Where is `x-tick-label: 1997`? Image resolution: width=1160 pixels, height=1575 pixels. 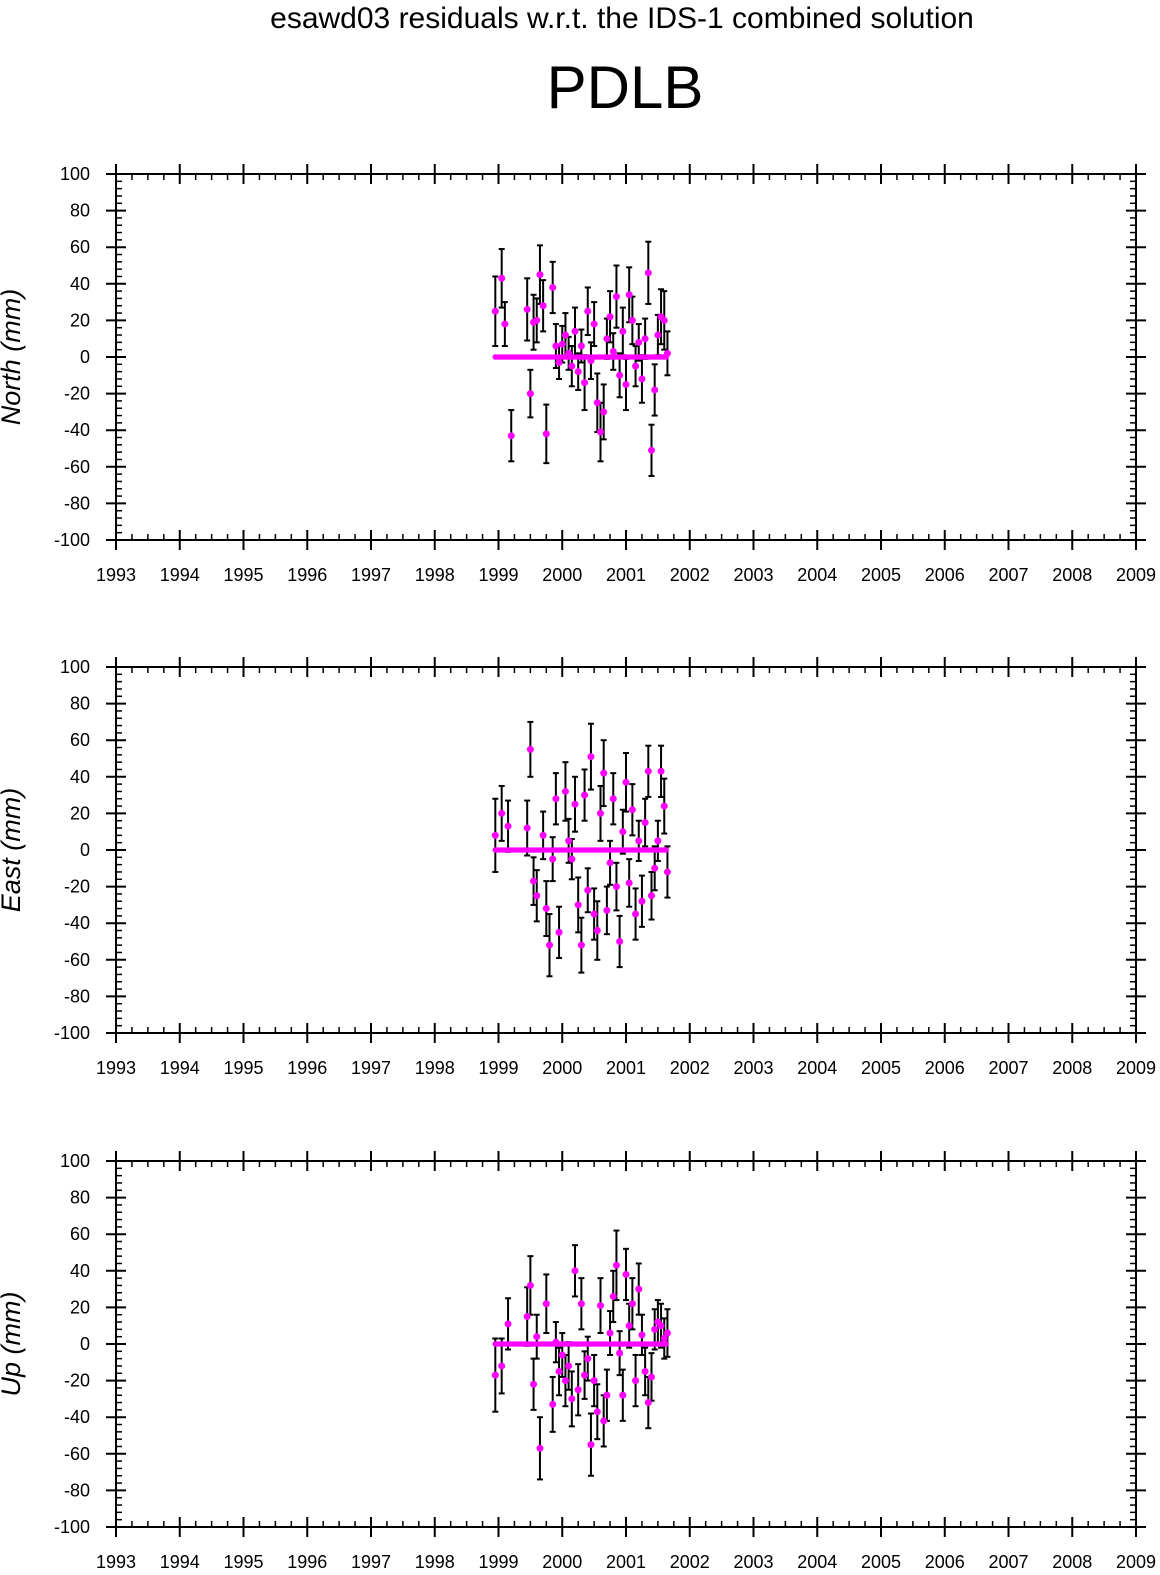 x-tick-label: 1997 is located at coordinates (371, 575).